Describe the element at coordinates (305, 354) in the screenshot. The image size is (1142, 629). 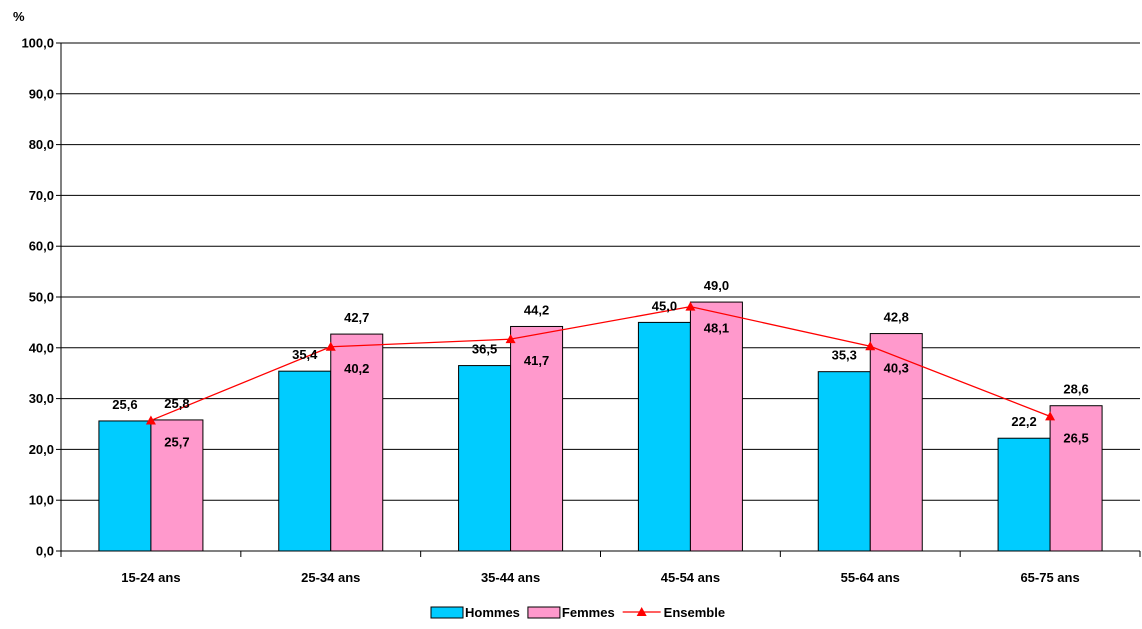
I see `data-label-hommes: 35,4` at that location.